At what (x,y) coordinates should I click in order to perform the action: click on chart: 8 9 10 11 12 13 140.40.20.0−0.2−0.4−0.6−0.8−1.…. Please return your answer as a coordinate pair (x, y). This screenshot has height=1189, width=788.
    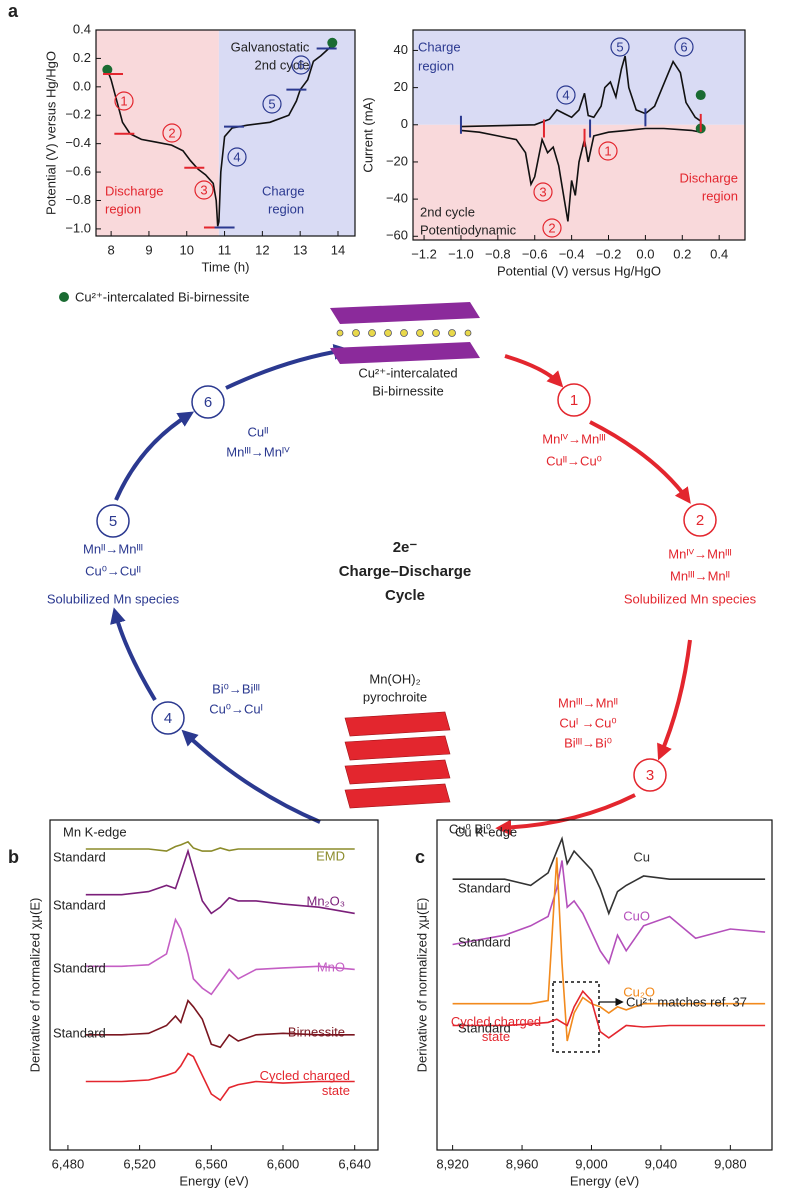
    Looking at the image, I should click on (199, 147).